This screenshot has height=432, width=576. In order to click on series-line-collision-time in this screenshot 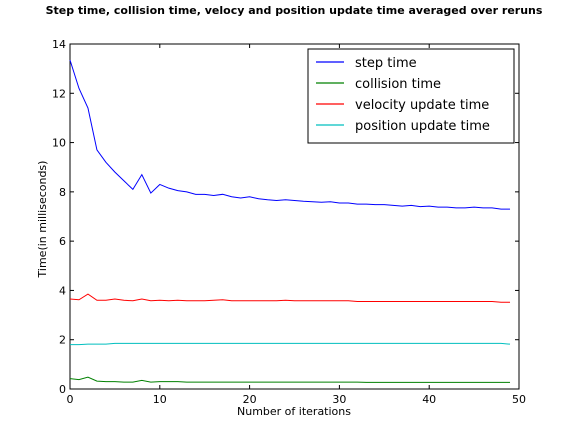, I will do `click(290, 379)`.